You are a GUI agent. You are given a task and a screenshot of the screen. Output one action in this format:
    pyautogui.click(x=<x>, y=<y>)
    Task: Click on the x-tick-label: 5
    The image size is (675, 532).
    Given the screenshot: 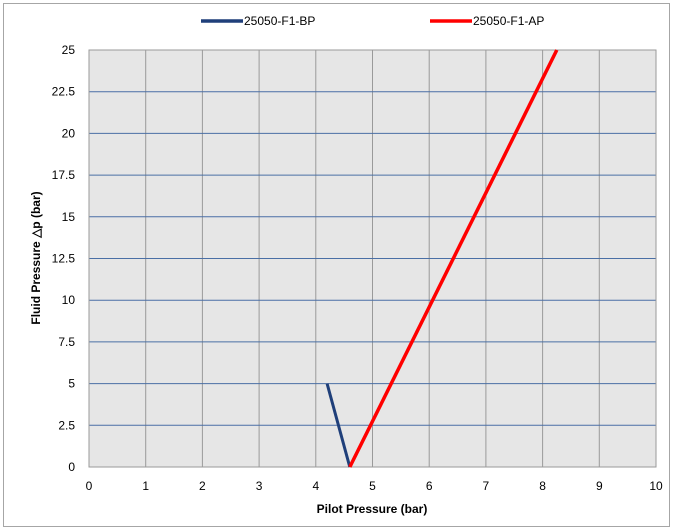 What is the action you would take?
    pyautogui.click(x=372, y=486)
    